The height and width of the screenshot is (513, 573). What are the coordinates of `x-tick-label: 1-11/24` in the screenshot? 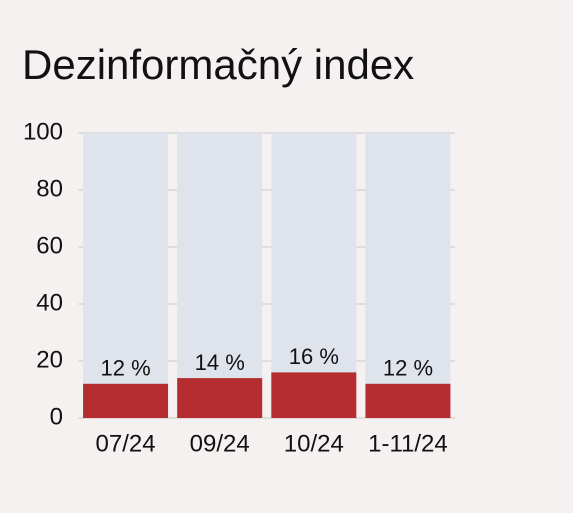 It's located at (408, 443).